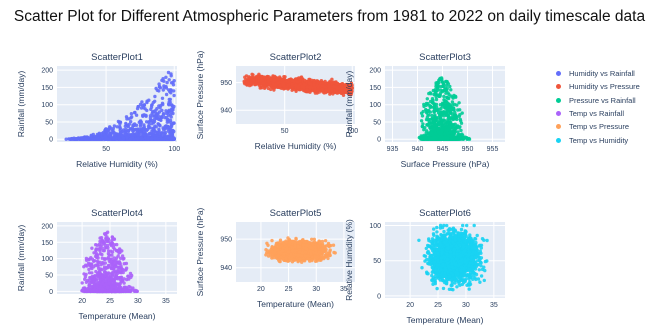 Image resolution: width=659 pixels, height=328 pixels. I want to click on y-tick-label: 100, so click(47, 259).